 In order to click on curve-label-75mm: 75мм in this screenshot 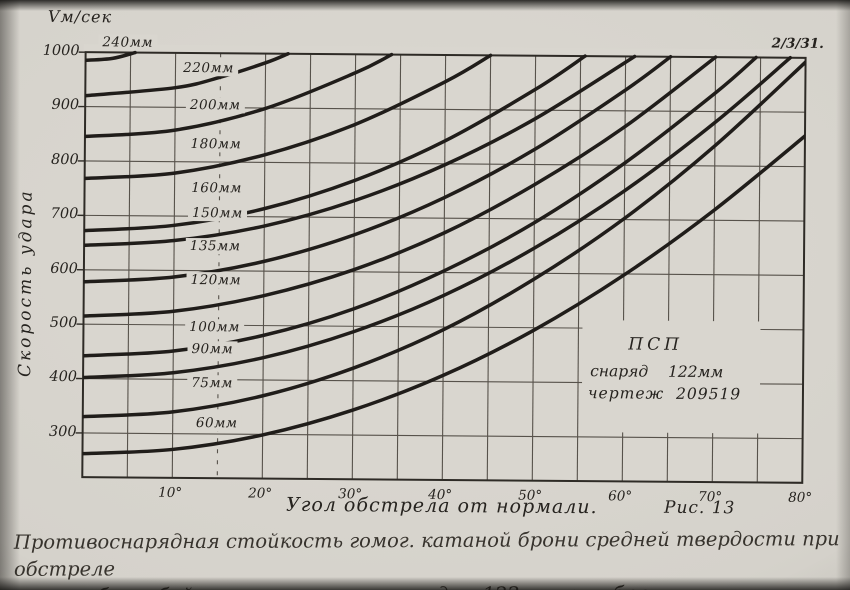, I will do `click(212, 383)`.